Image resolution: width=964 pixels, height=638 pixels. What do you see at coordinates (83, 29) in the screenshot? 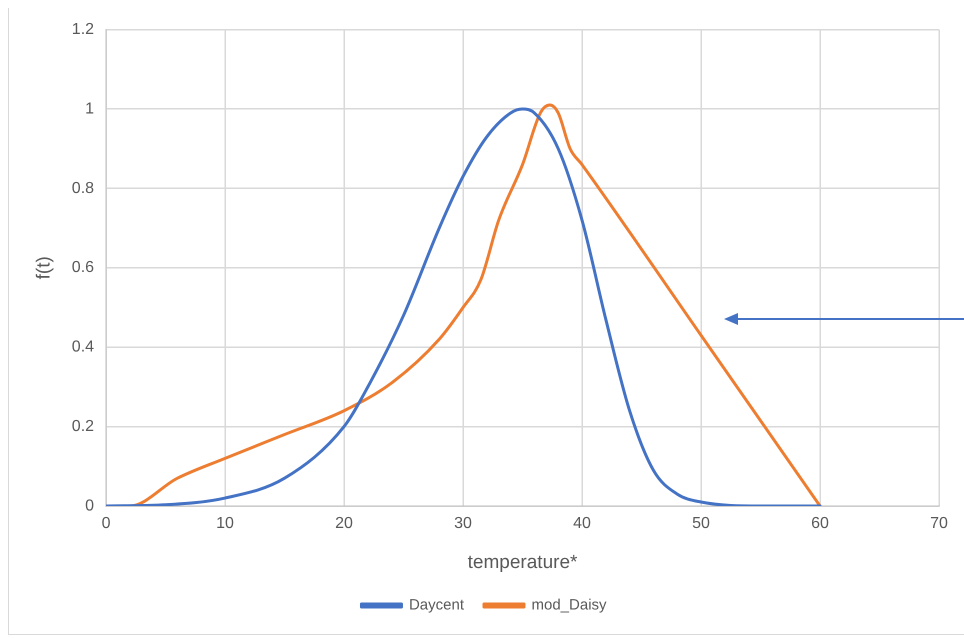
I see `y-tick-label: 1.2` at bounding box center [83, 29].